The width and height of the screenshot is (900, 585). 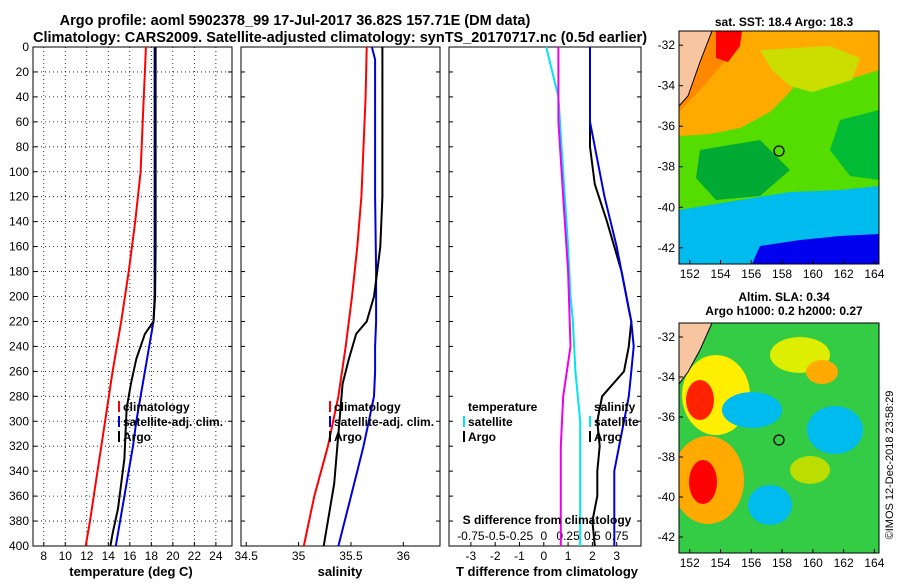 What do you see at coordinates (66, 556) in the screenshot?
I see `x-tick-label: 10` at bounding box center [66, 556].